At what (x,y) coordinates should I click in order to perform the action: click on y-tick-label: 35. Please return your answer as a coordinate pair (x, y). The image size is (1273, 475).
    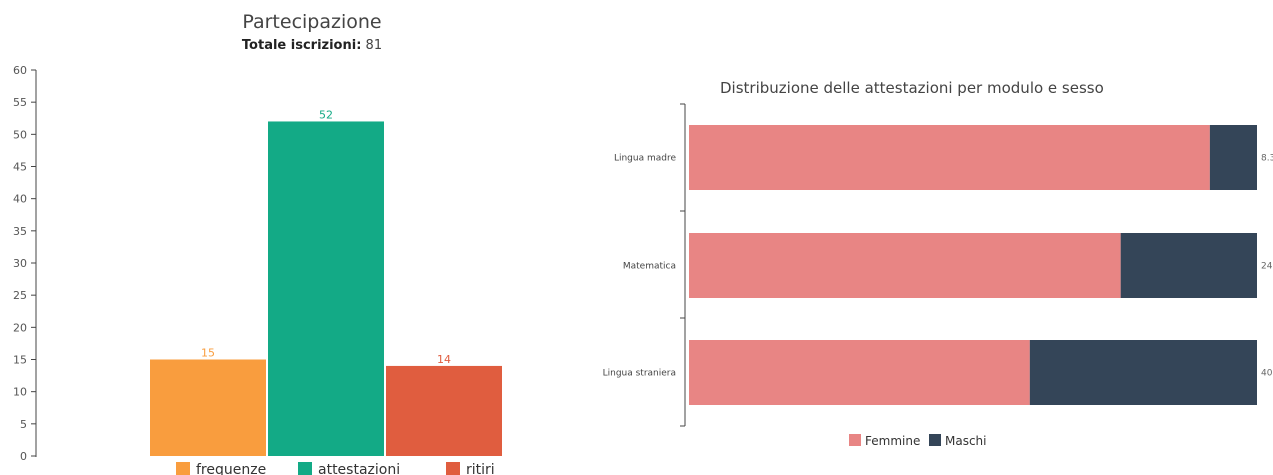
    Looking at the image, I should click on (20, 231).